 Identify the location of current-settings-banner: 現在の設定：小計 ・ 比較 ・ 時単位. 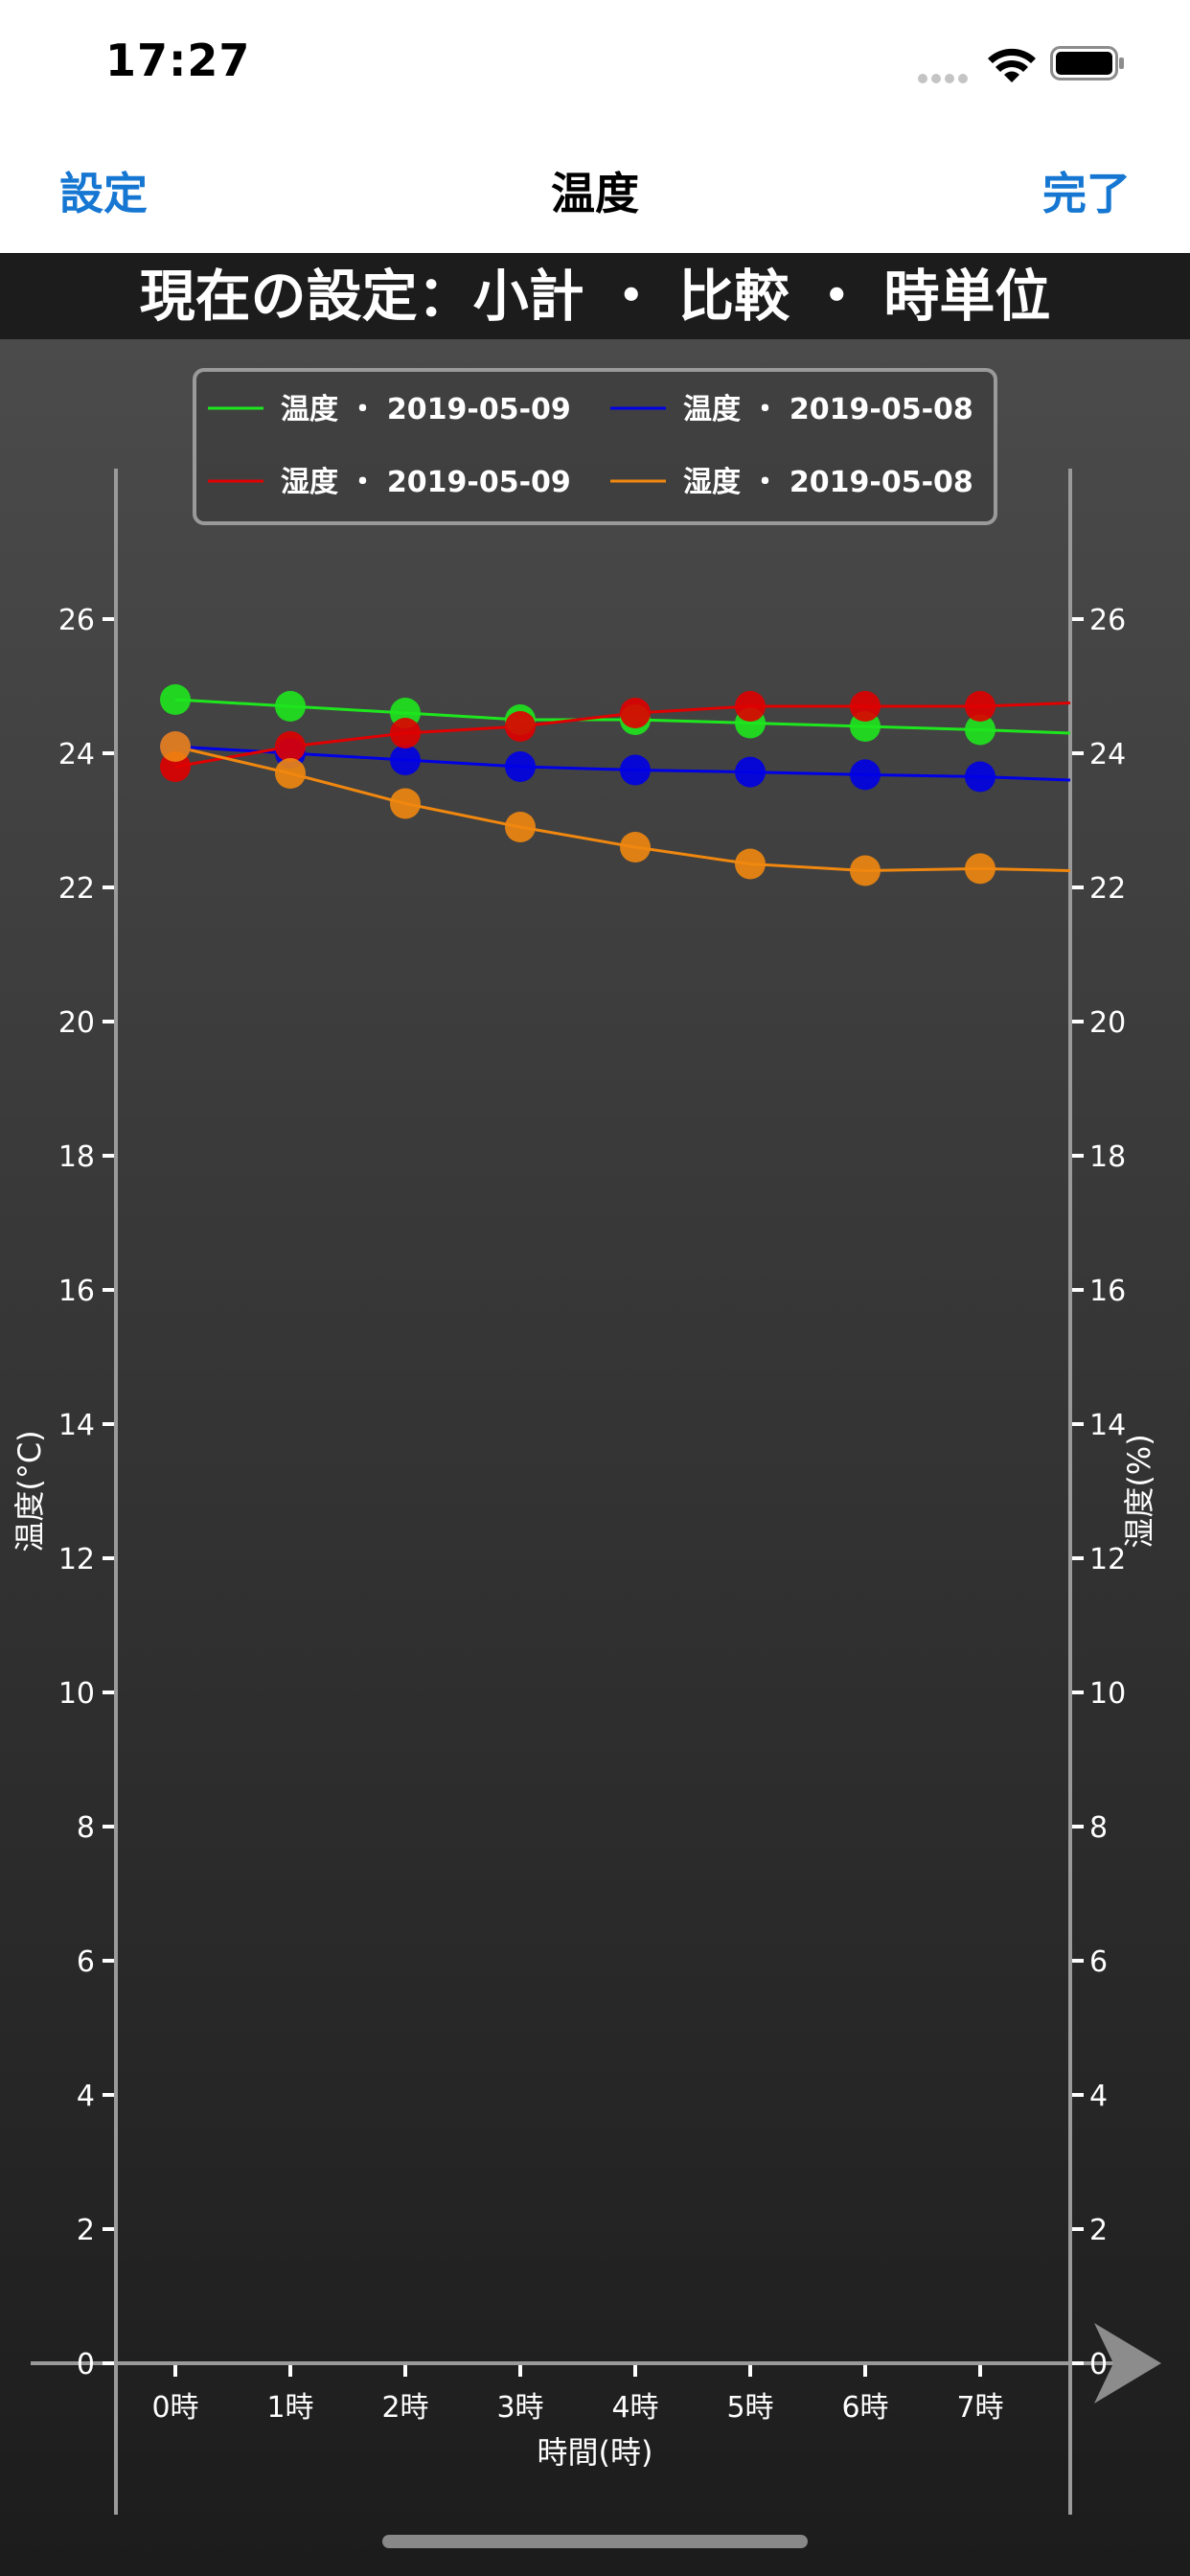
(595, 296).